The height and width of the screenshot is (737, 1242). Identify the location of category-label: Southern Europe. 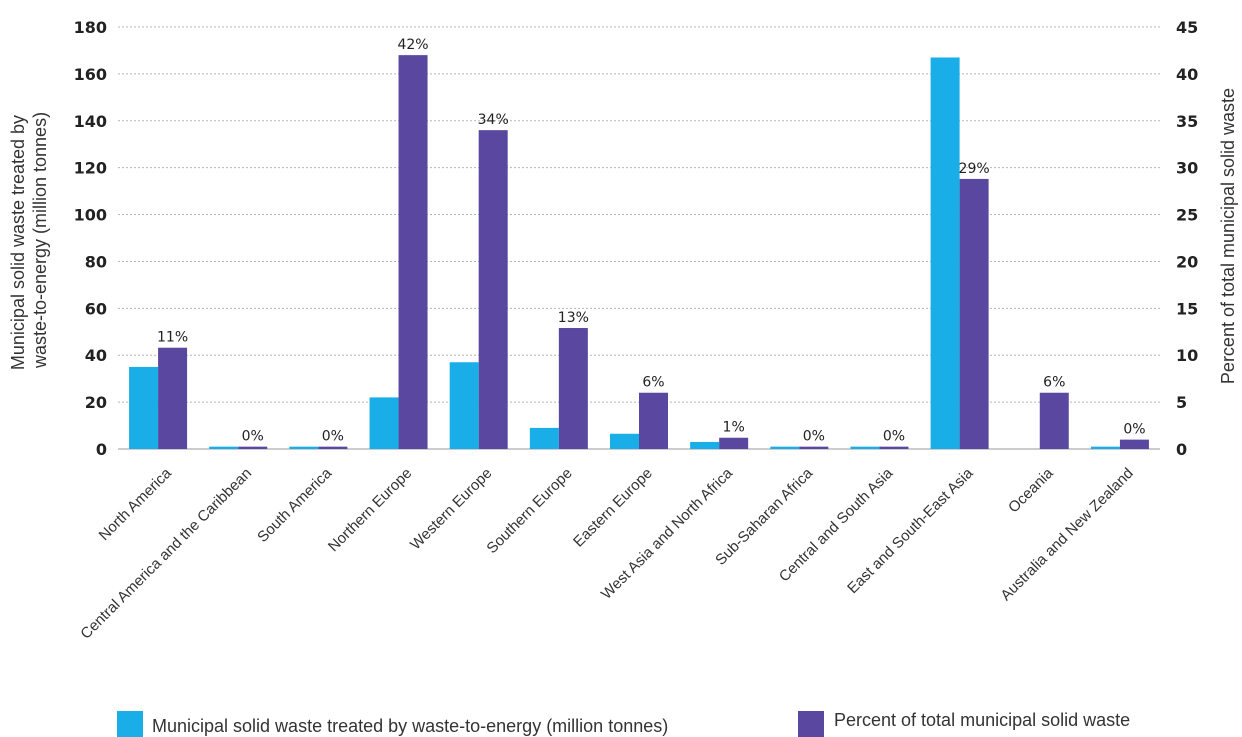
(529, 511).